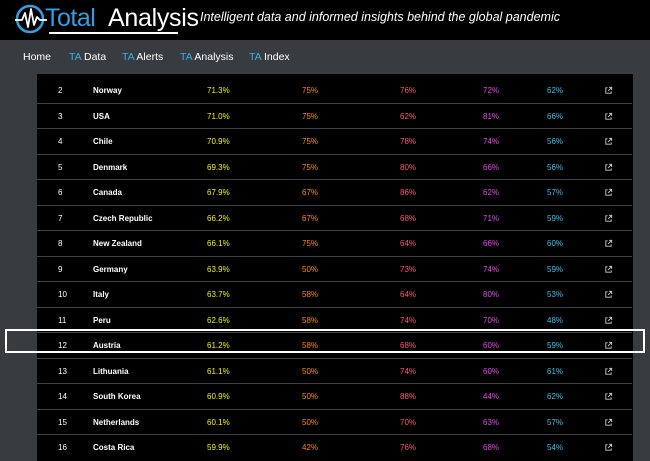 This screenshot has width=650, height=461. I want to click on country-cell: Canada, so click(107, 192).